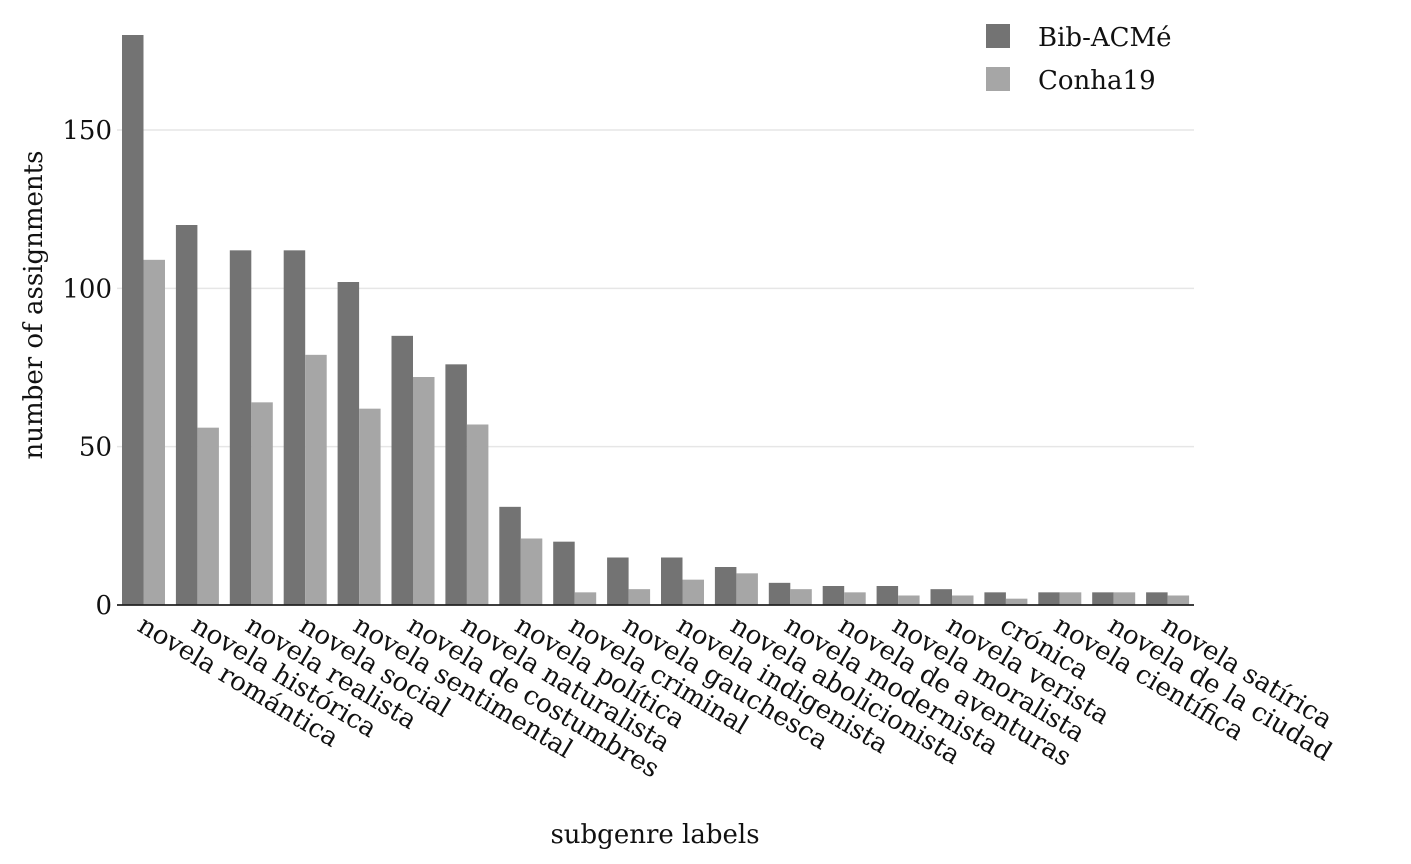  What do you see at coordinates (654, 835) in the screenshot?
I see `x-axis-title: subgenre labels` at bounding box center [654, 835].